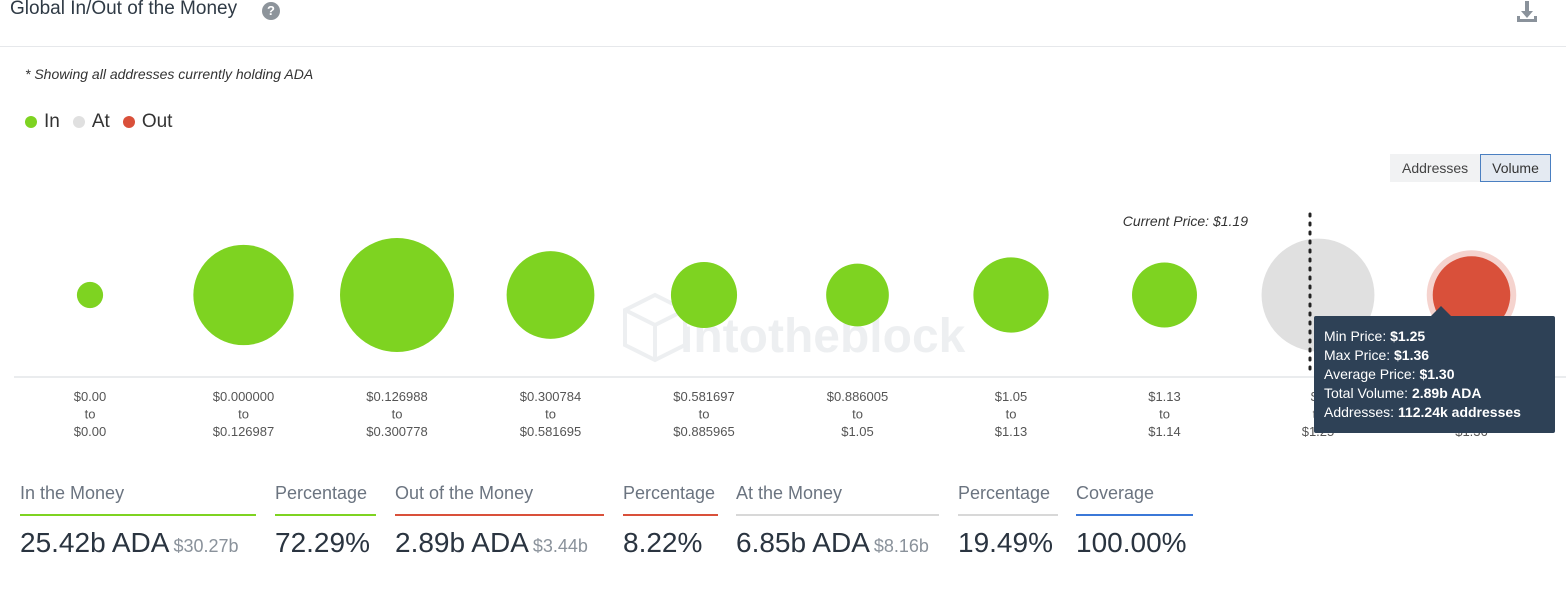 This screenshot has height=590, width=1566. What do you see at coordinates (1527, 12) in the screenshot?
I see `download-icon` at bounding box center [1527, 12].